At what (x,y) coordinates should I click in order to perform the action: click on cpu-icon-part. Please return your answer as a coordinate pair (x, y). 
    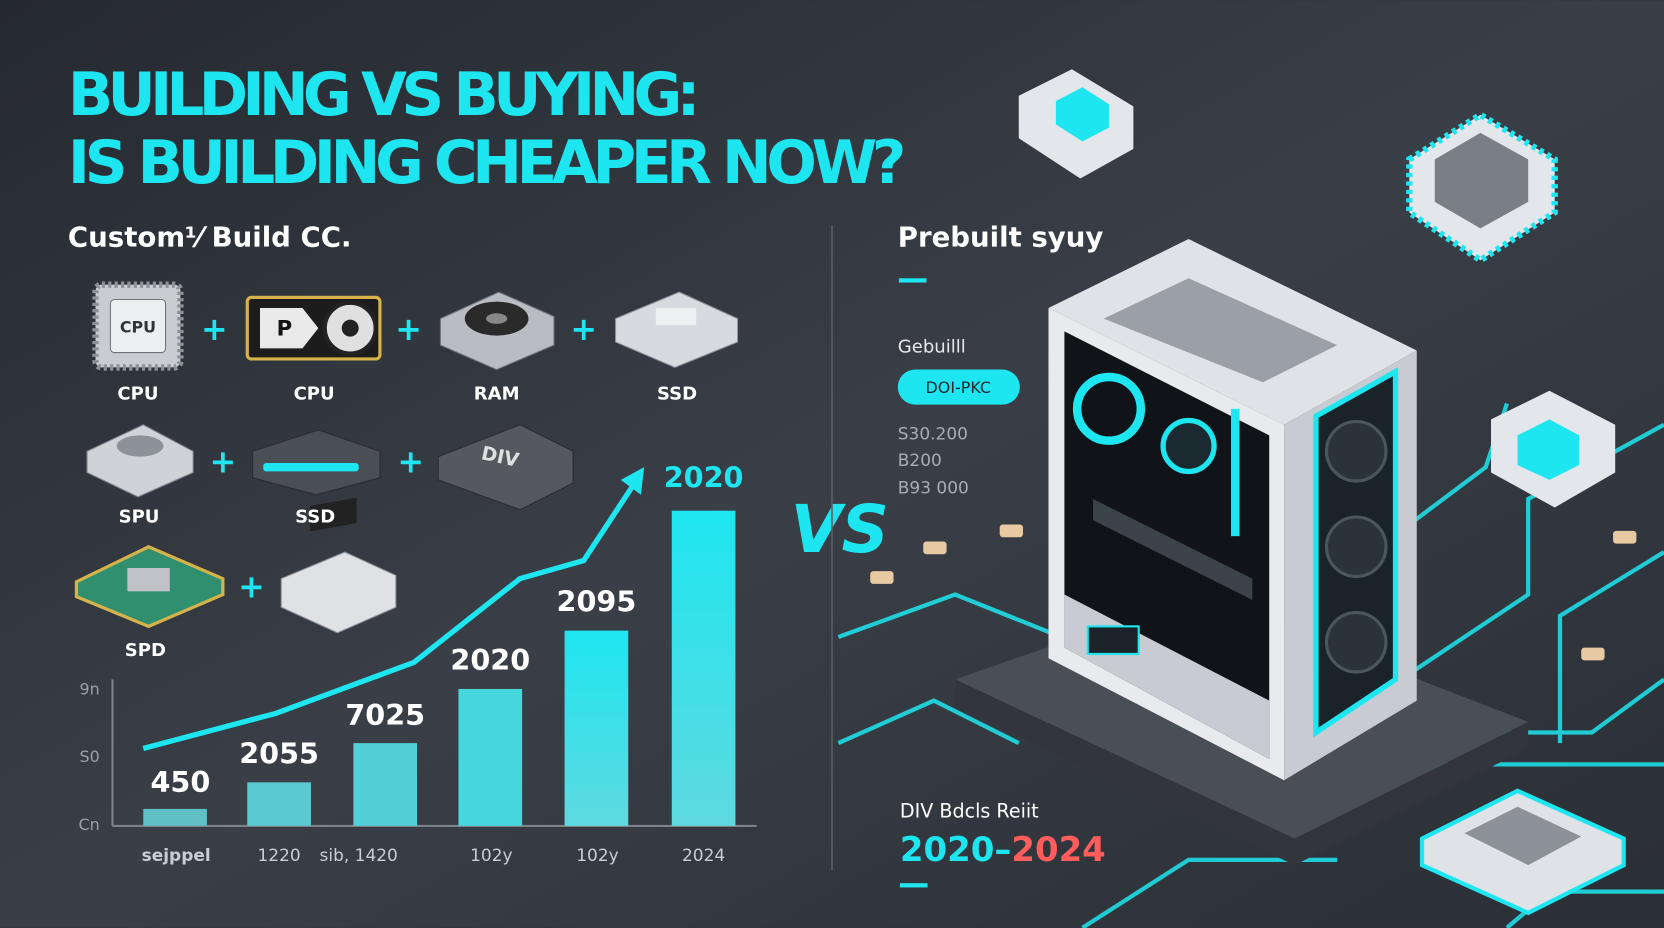
    Looking at the image, I should click on (138, 326).